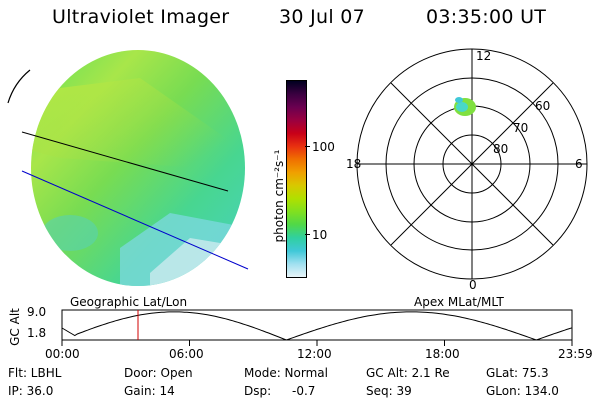 This screenshot has width=600, height=400. Describe the element at coordinates (19, 86) in the screenshot. I see `limb-arc` at that location.